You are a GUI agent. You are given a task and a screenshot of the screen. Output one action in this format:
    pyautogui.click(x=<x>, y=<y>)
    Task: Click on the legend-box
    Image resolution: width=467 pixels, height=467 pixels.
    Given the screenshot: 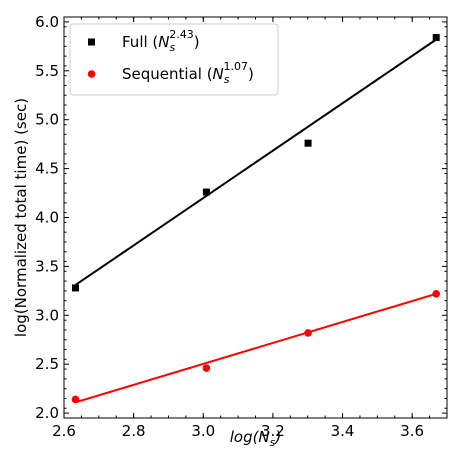 What is the action you would take?
    pyautogui.click(x=174, y=59)
    